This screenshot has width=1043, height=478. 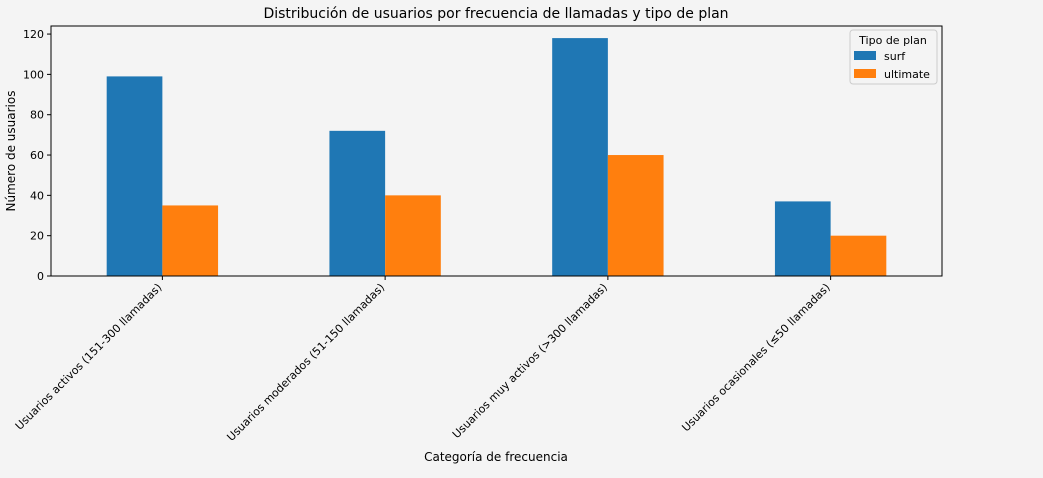 What do you see at coordinates (496, 457) in the screenshot?
I see `x-axis-label: Categoría de frecuencia` at bounding box center [496, 457].